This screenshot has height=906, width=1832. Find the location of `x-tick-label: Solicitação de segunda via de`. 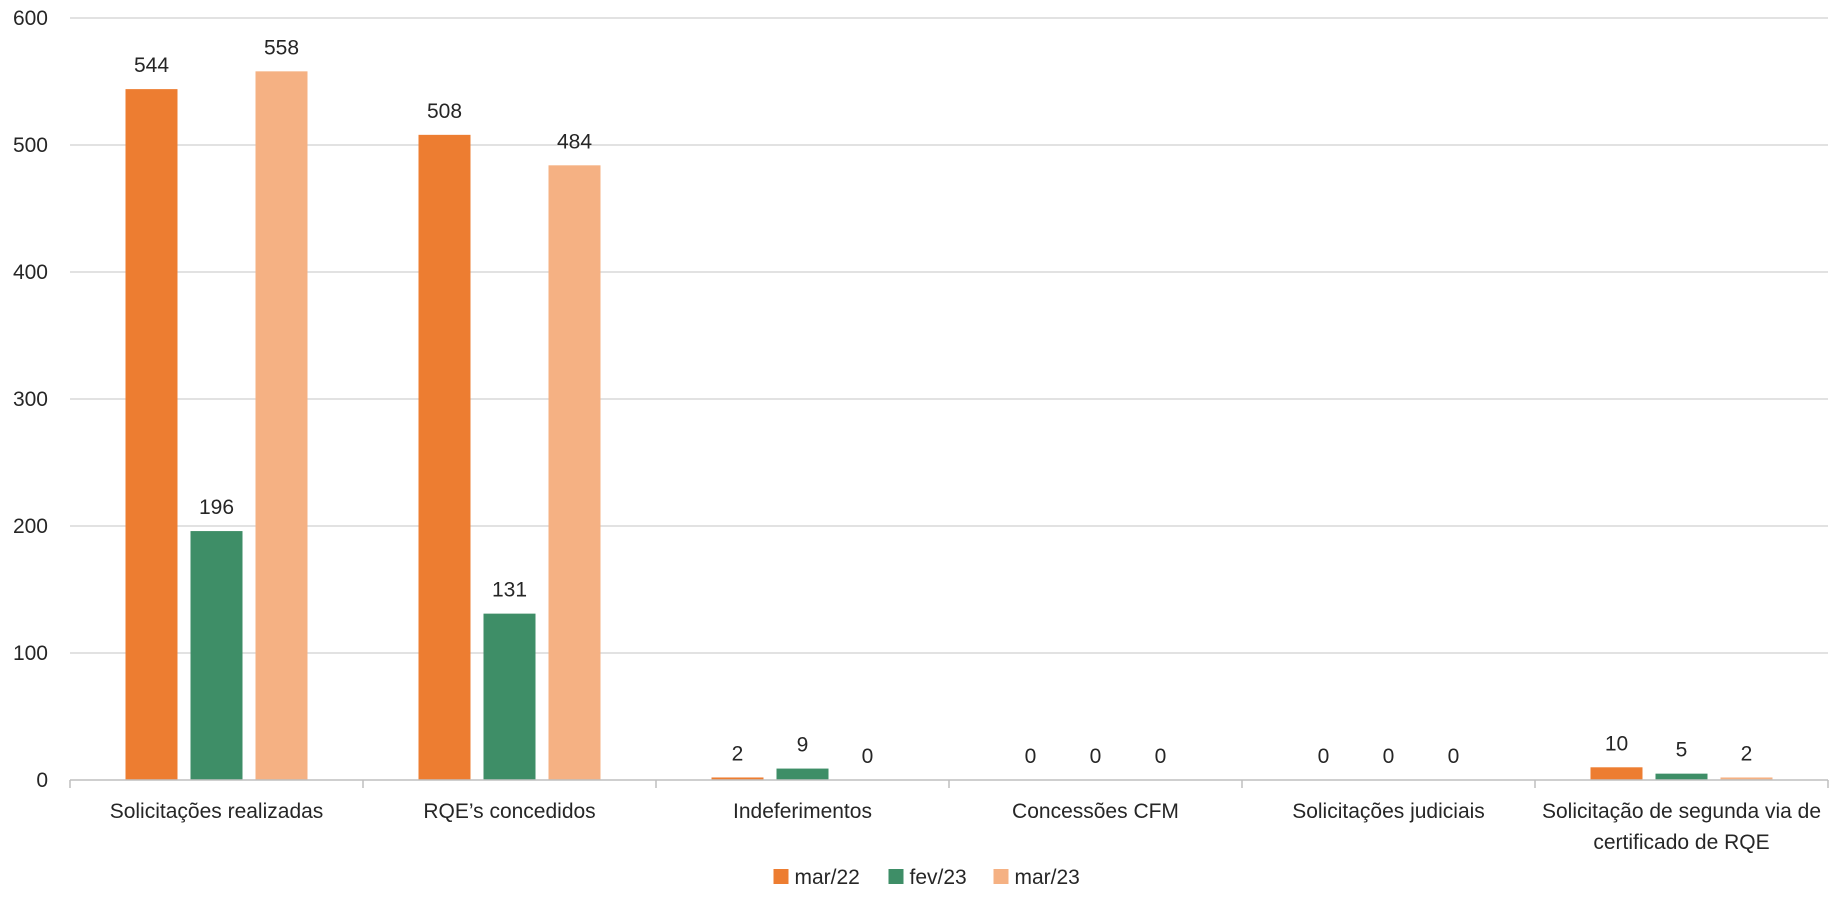

x-tick-label: Solicitação de segunda via de is located at coordinates (1681, 811).